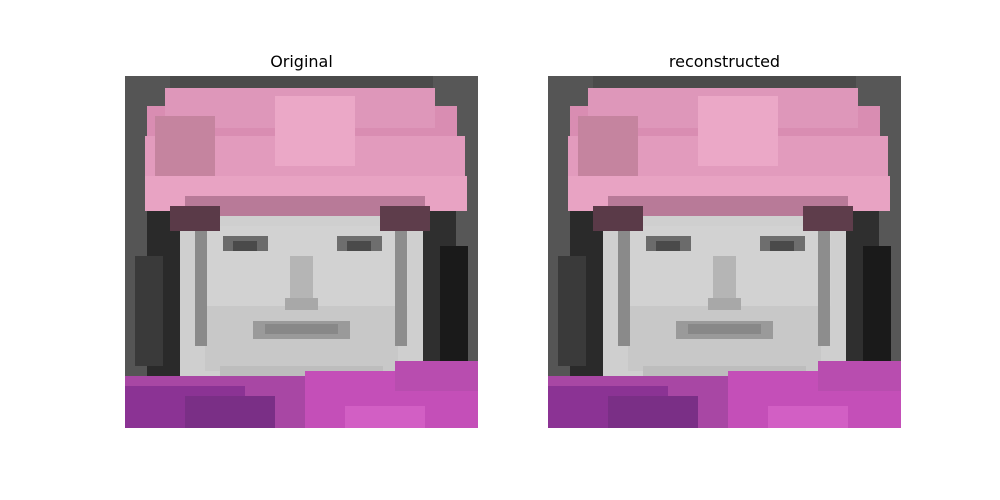 Image resolution: width=1000 pixels, height=500 pixels. What do you see at coordinates (724, 61) in the screenshot?
I see `panel-title-reconstructed: reconstructed` at bounding box center [724, 61].